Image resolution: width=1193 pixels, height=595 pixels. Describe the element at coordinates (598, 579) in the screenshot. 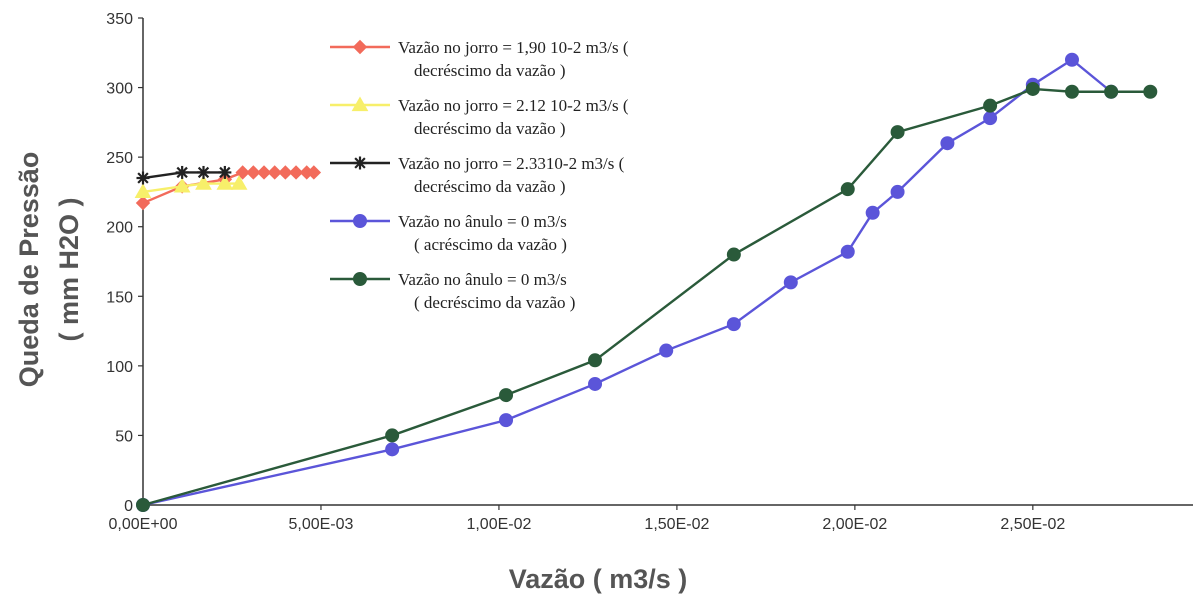

I see `x-axis-title: Vazão ( m3/s )` at that location.